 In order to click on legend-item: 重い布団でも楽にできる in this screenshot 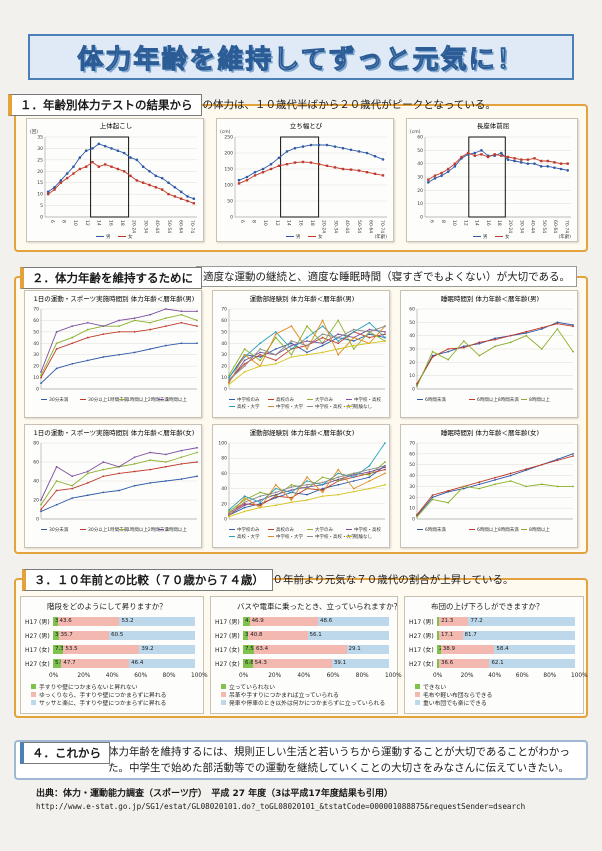, I will do `click(451, 702)`.